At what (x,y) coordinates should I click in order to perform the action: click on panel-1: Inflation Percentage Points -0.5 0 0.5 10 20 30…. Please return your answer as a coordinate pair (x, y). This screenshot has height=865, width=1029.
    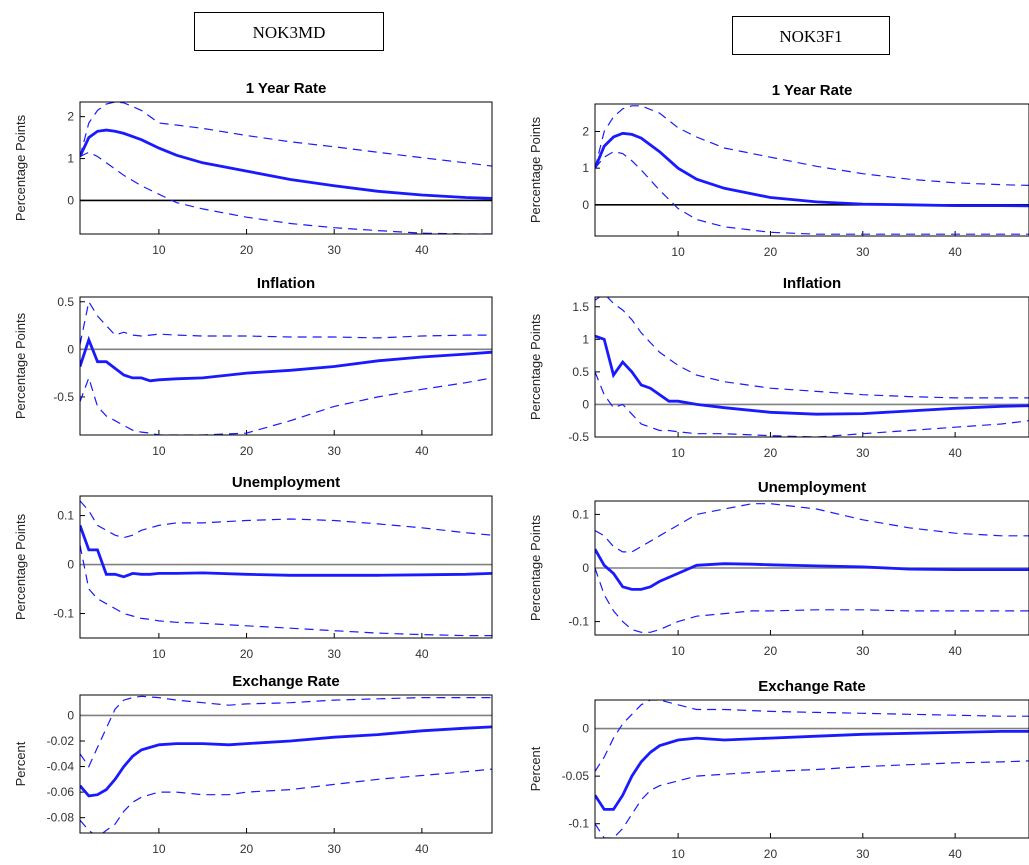
    Looking at the image, I should click on (253, 366).